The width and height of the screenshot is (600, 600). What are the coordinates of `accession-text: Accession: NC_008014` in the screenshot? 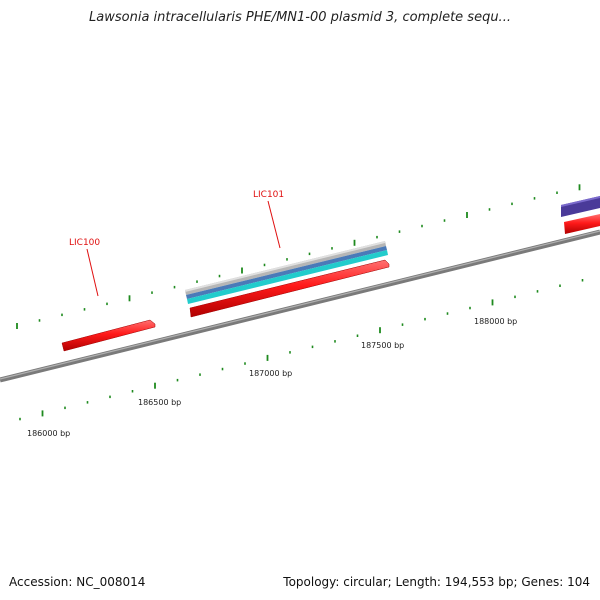 It's located at (77, 582).